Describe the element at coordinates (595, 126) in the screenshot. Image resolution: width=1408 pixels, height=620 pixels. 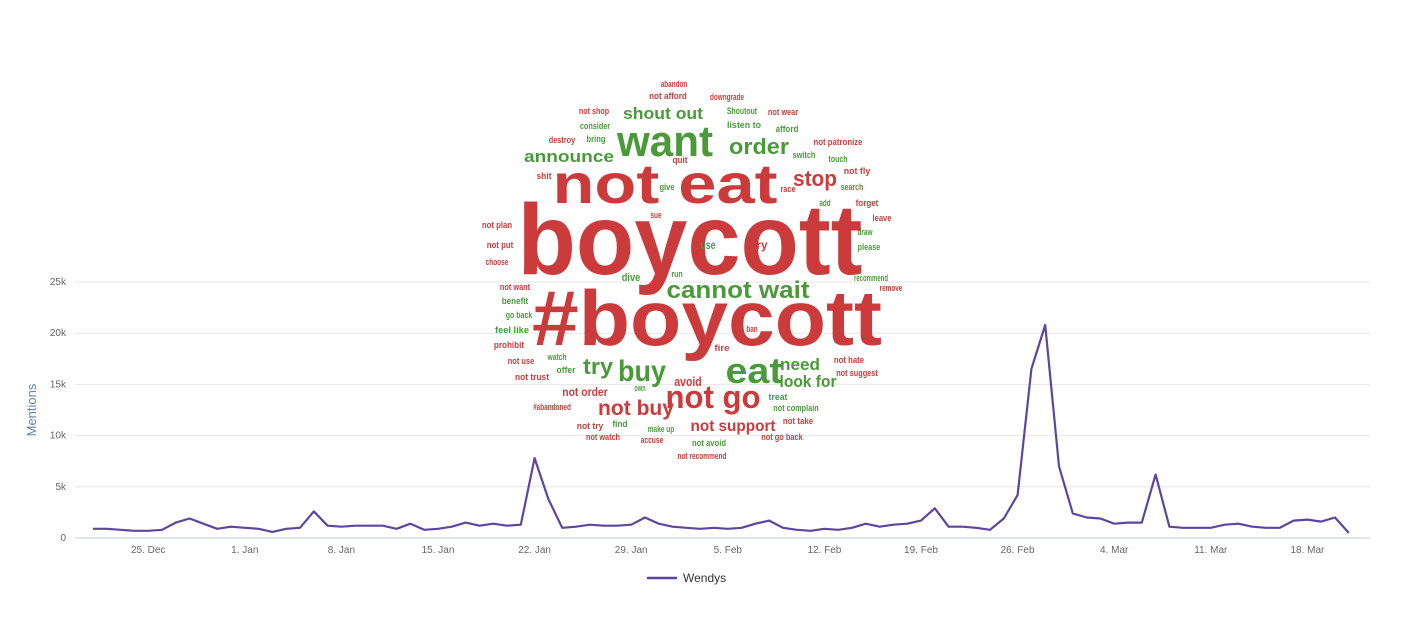
I see `cloud-word: consider` at that location.